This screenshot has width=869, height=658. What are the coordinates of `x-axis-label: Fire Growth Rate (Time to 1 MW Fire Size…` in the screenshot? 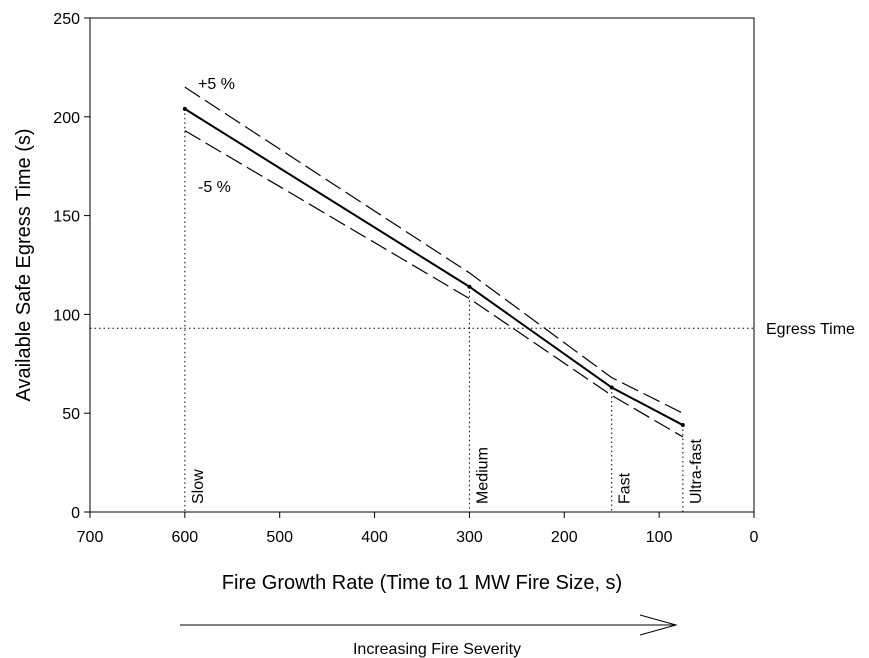 It's located at (422, 583).